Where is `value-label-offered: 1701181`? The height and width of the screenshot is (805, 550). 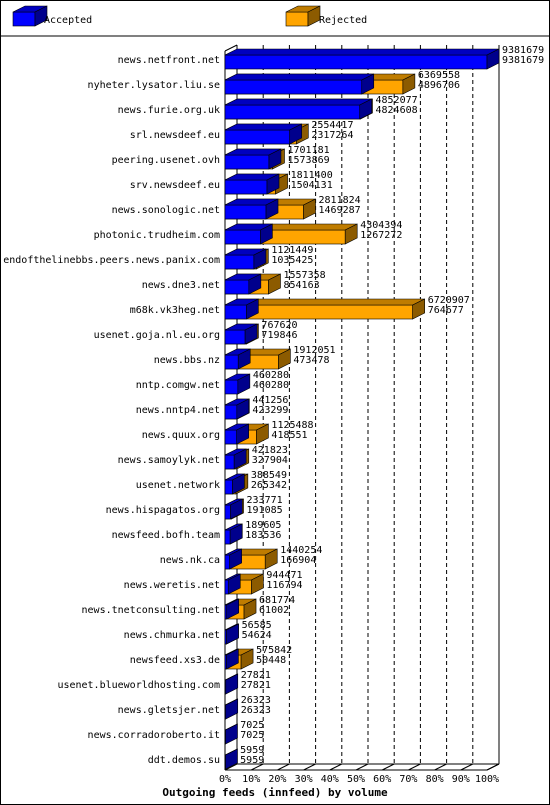
value-label-offered: 1701181 is located at coordinates (309, 150).